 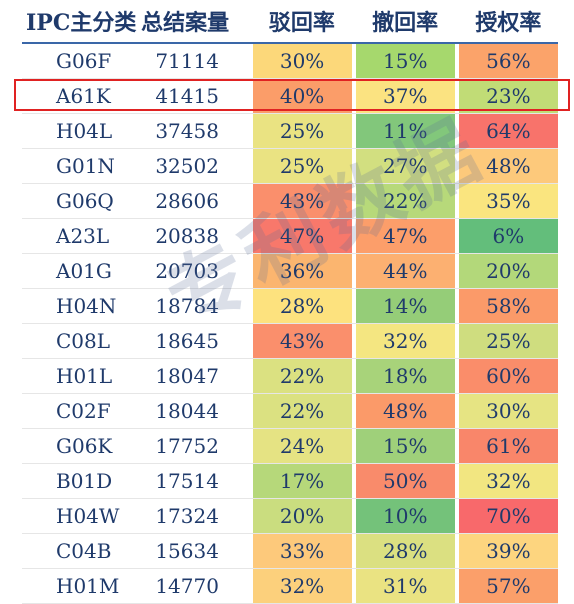 What do you see at coordinates (85, 166) in the screenshot?
I see `ipc-cell: G01N` at bounding box center [85, 166].